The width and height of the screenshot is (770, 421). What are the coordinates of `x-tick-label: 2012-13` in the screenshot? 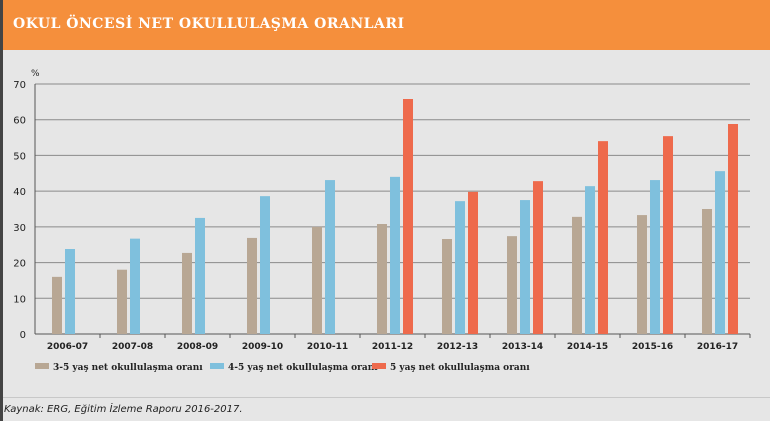 It's located at (457, 347).